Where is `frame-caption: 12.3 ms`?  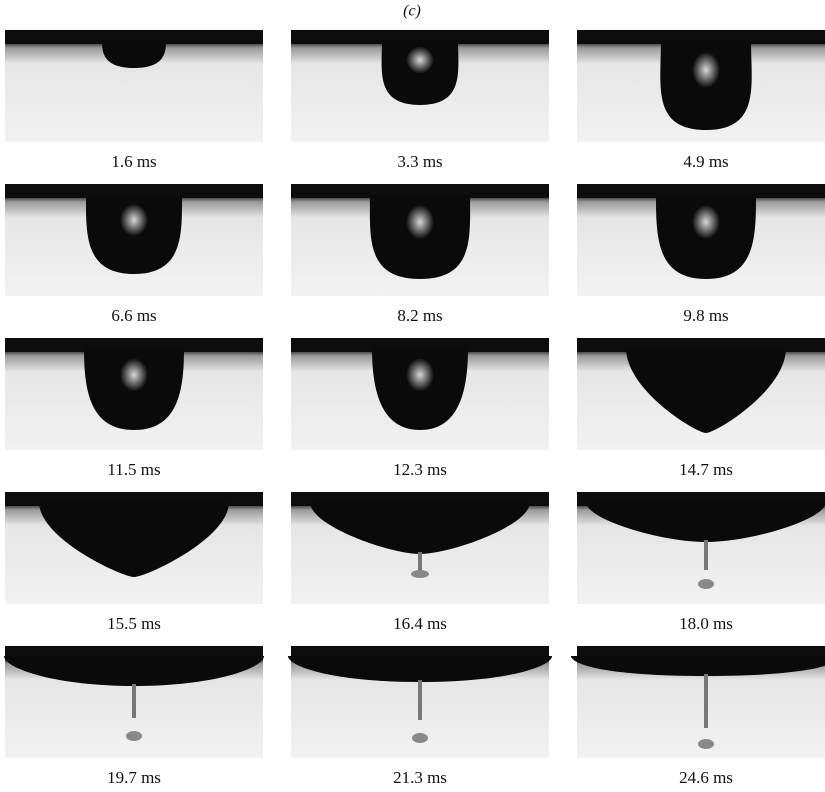
frame-caption: 12.3 ms is located at coordinates (420, 469).